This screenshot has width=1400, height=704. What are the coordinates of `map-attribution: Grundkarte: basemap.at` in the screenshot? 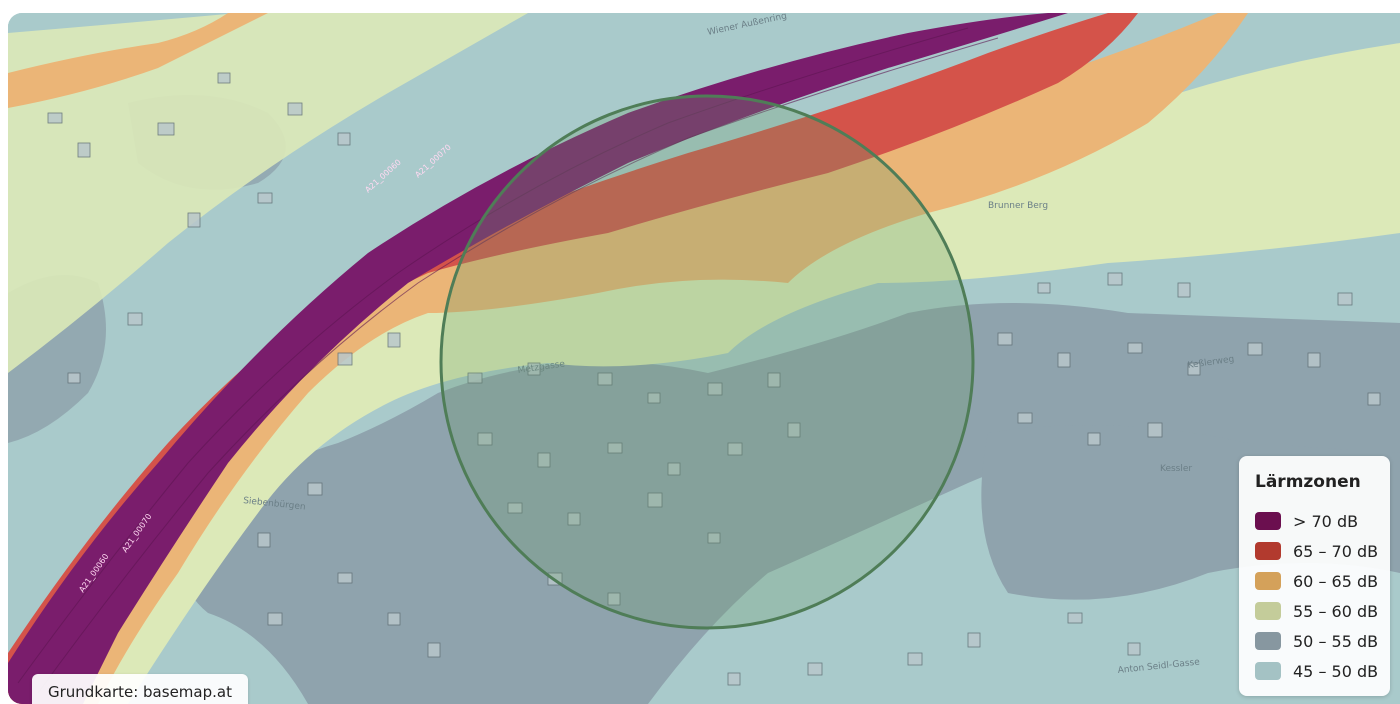 It's located at (140, 689).